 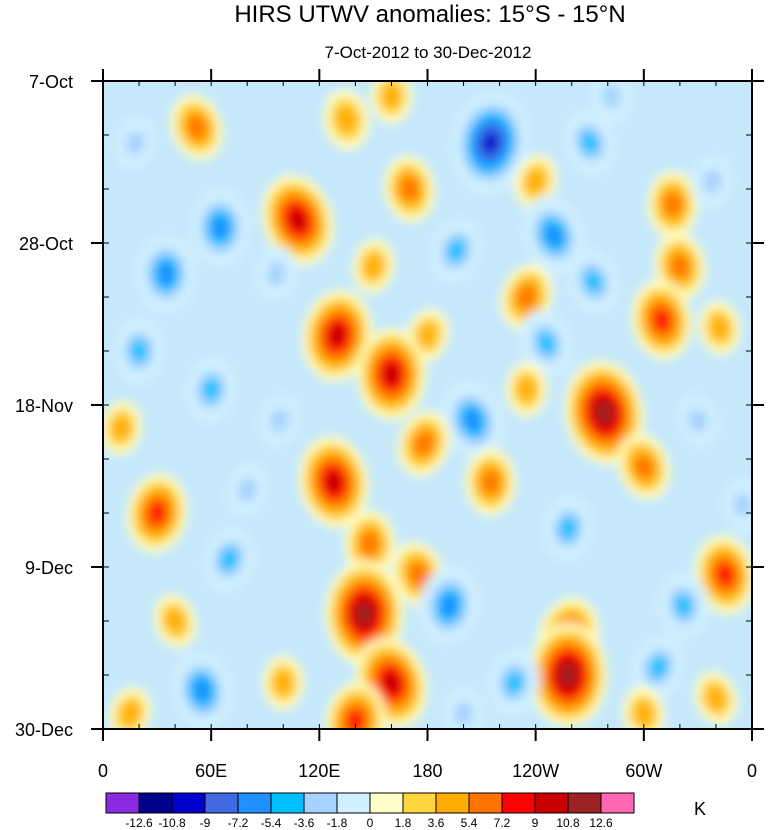 I want to click on colorbar-label: -12.6, so click(x=139, y=823).